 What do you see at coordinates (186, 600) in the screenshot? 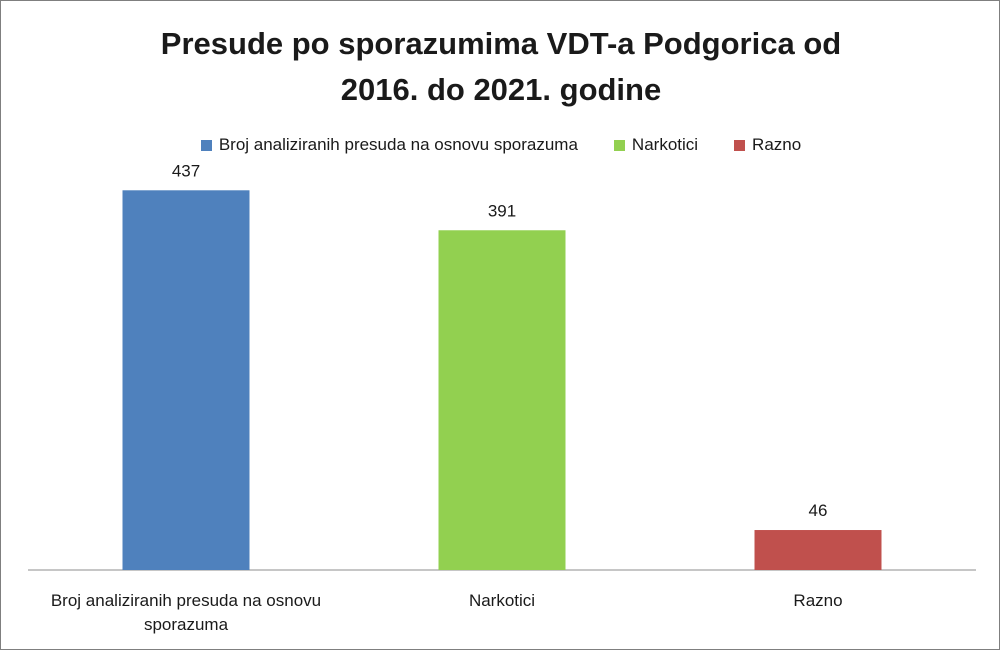
I see `x-tick-label-broj: Broj analiziranih presuda na osnovu` at bounding box center [186, 600].